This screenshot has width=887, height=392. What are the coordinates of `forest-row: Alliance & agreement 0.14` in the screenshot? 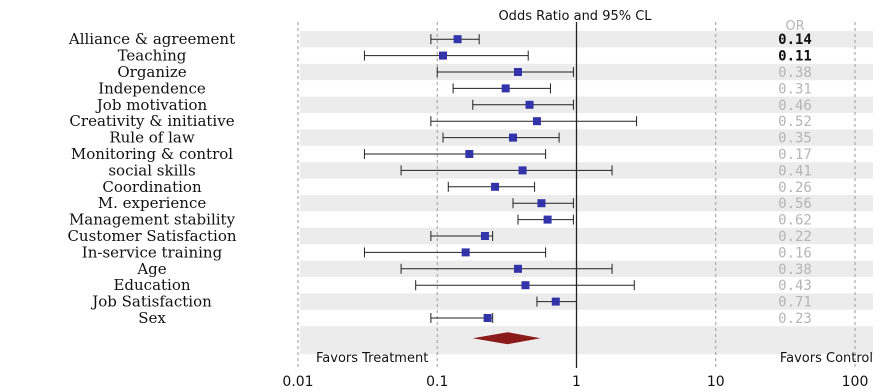 It's located at (440, 39).